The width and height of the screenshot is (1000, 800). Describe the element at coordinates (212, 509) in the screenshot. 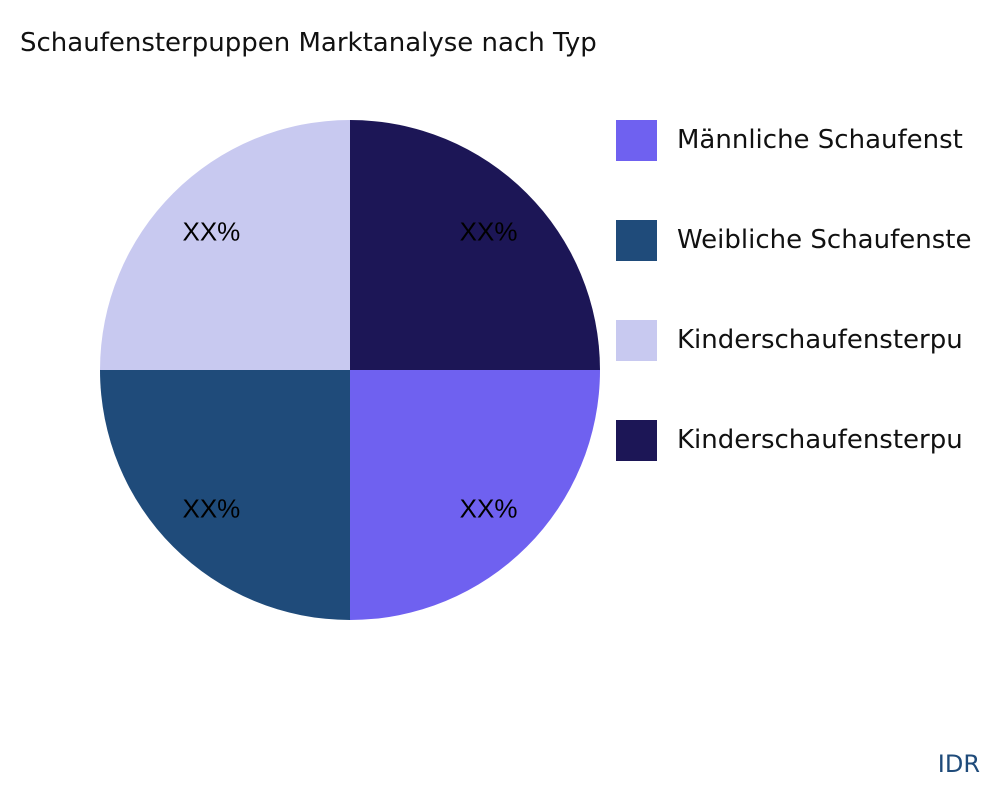

I see `slice-label-1: XX%` at that location.